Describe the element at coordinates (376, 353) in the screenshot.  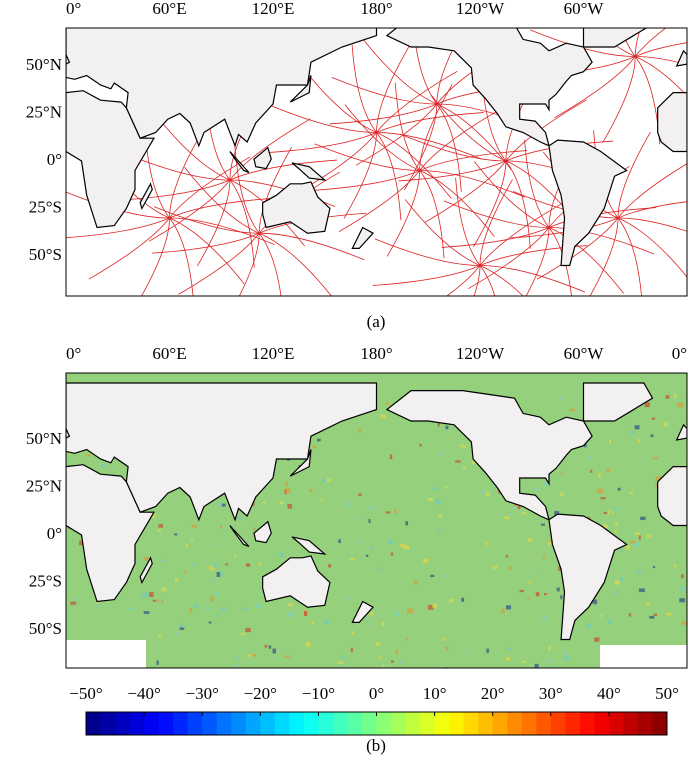
I see `x-tick-label: 180°` at that location.